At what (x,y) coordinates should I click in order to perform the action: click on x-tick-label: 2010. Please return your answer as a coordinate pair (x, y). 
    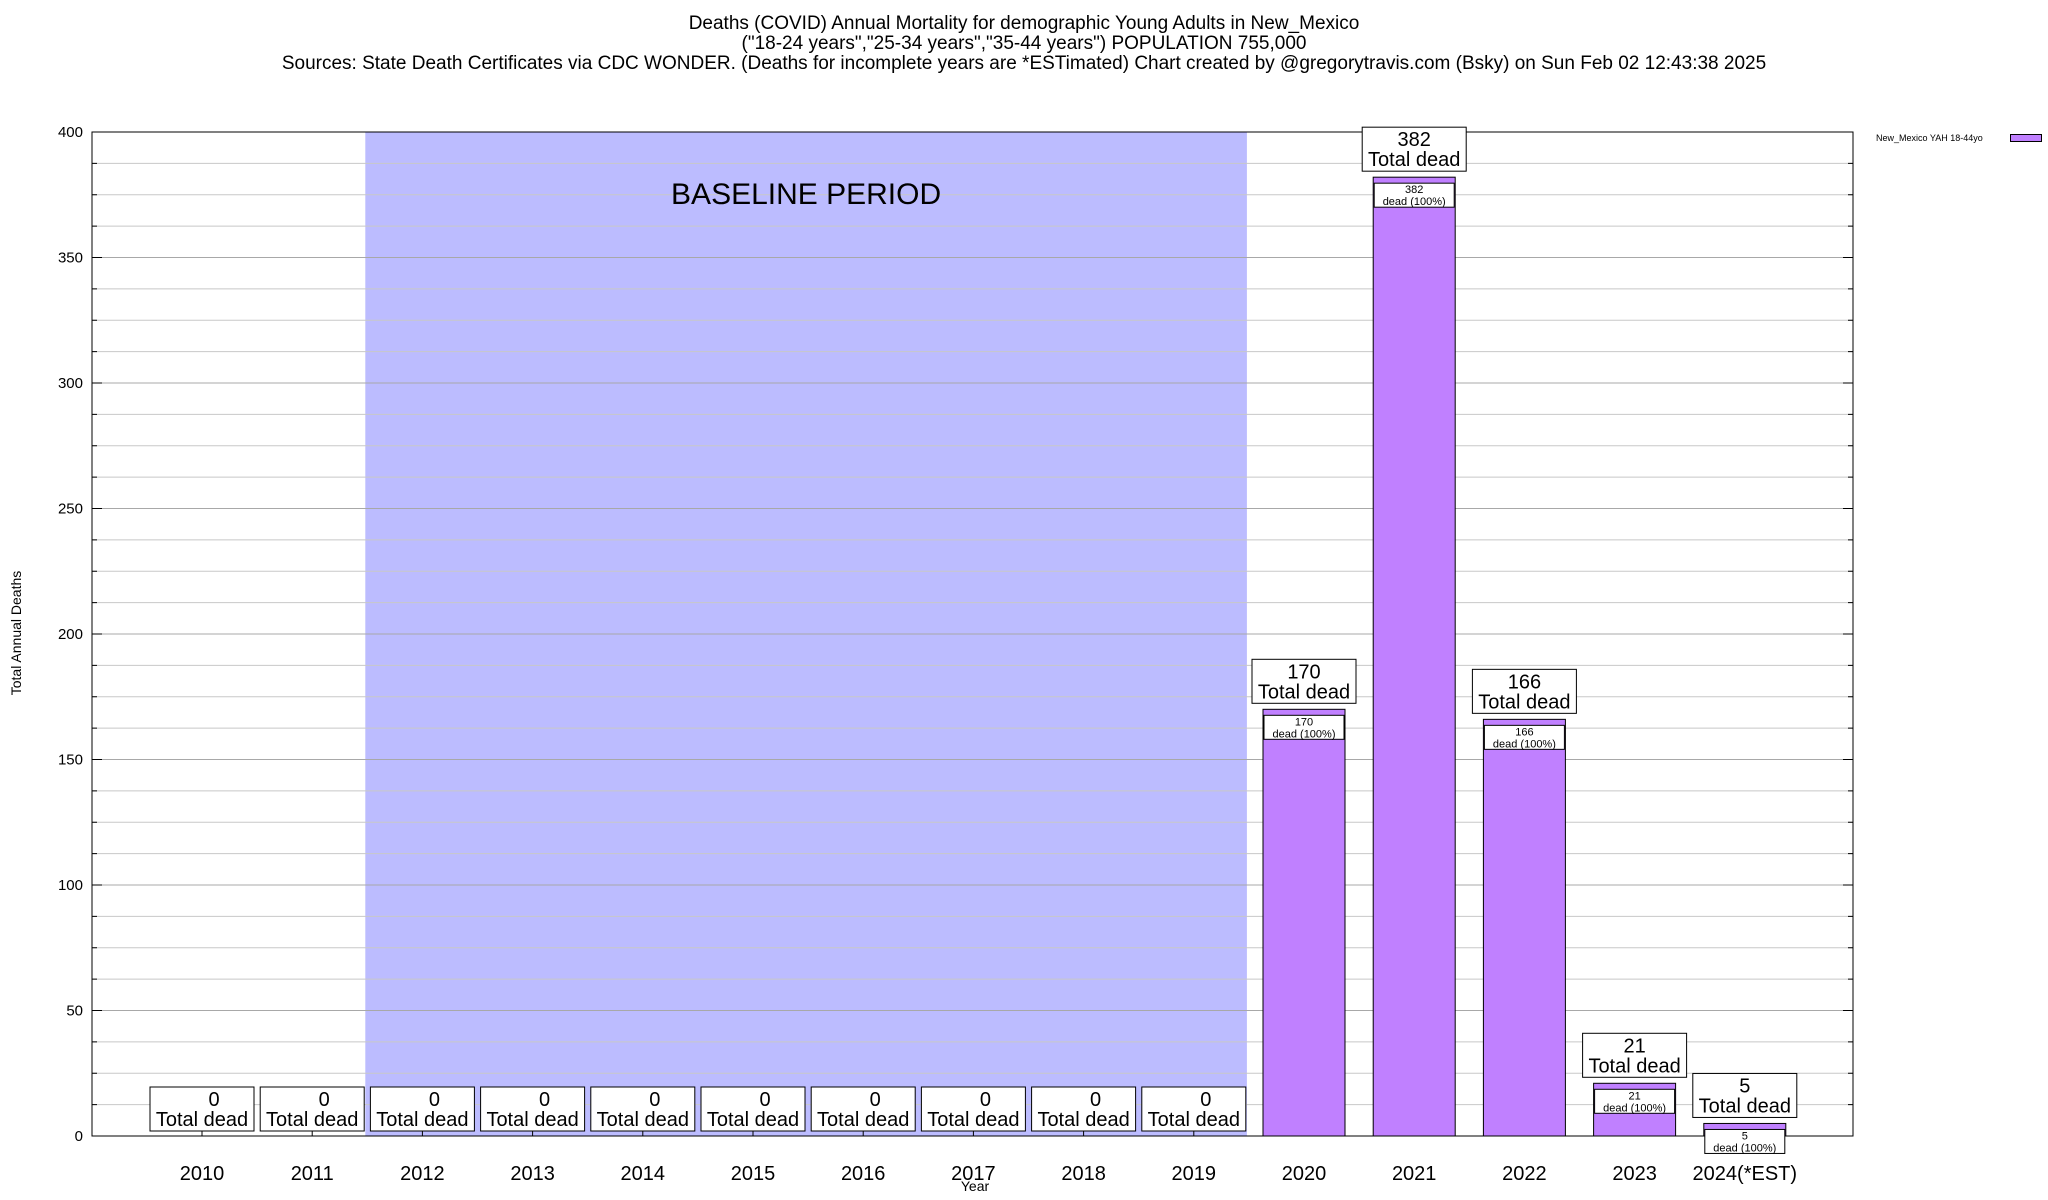
    Looking at the image, I should click on (202, 1174).